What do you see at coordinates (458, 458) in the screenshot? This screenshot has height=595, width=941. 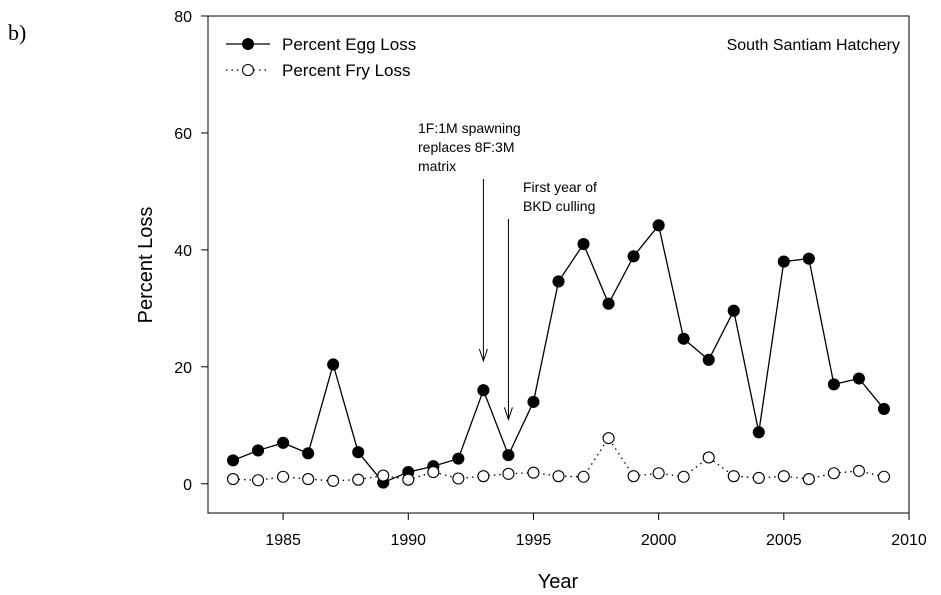 I see `point-egg-1992` at bounding box center [458, 458].